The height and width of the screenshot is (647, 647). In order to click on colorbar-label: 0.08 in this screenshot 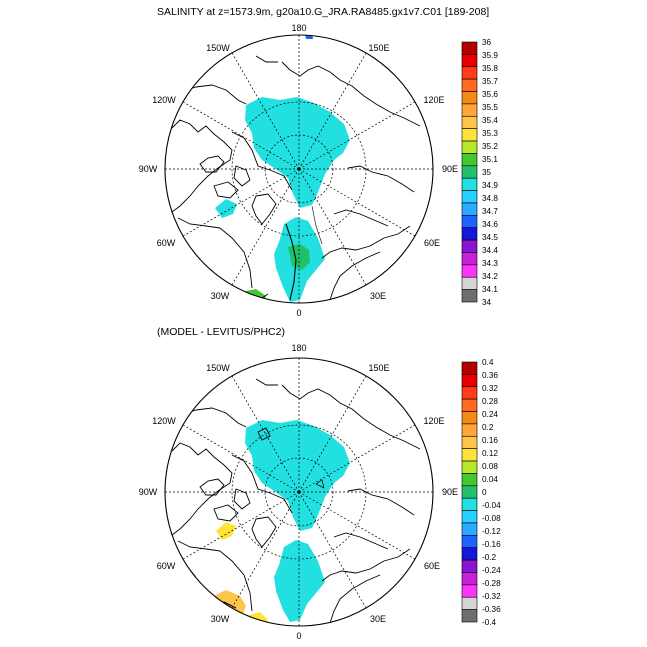, I will do `click(490, 466)`.